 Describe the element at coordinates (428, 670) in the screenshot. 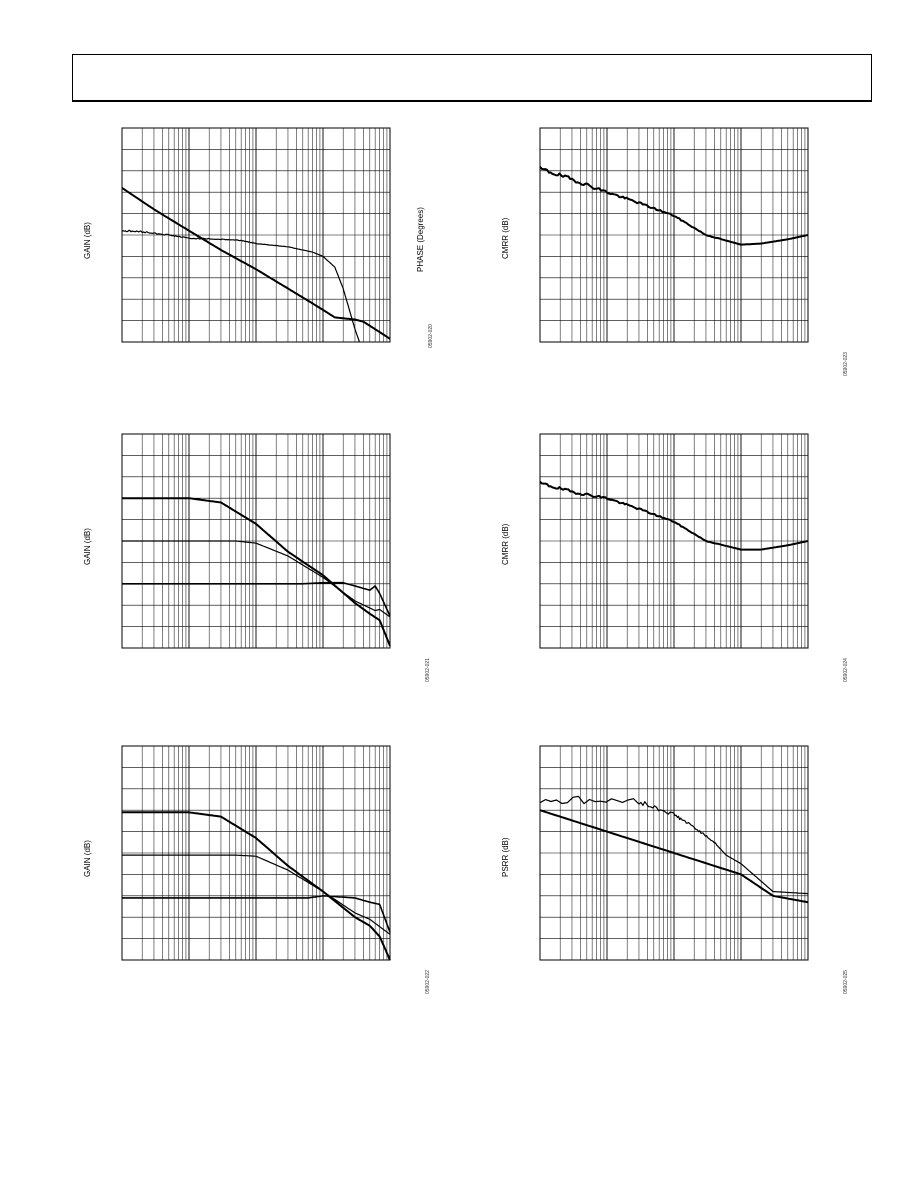

I see `figure-code: 05902-021` at that location.